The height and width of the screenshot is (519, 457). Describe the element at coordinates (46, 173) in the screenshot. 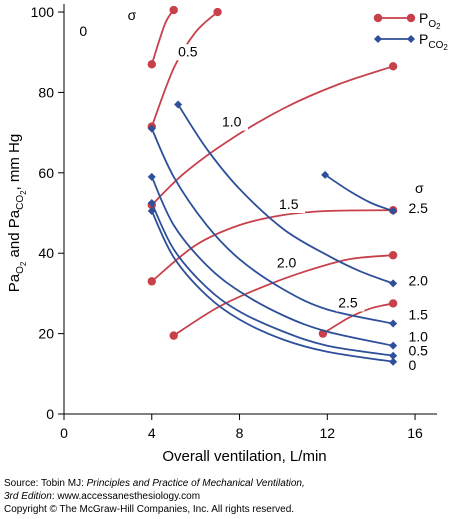

I see `y-tick-label: 60` at that location.